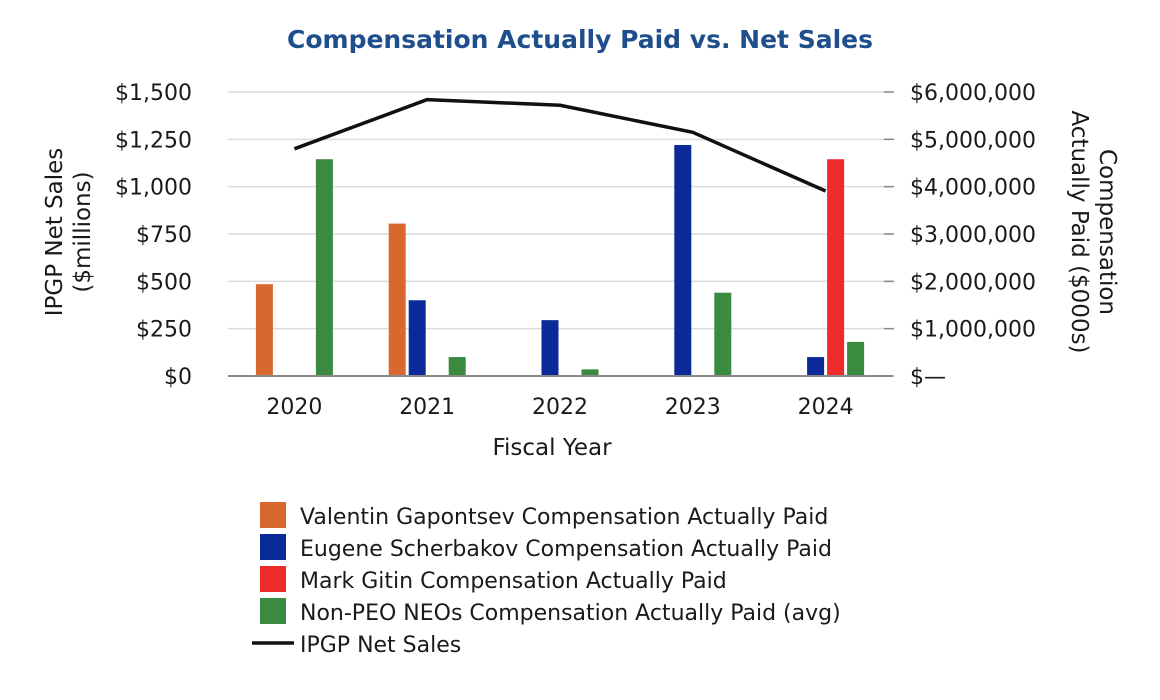 This screenshot has width=1160, height=700. I want to click on net-sales-line, so click(560, 145).